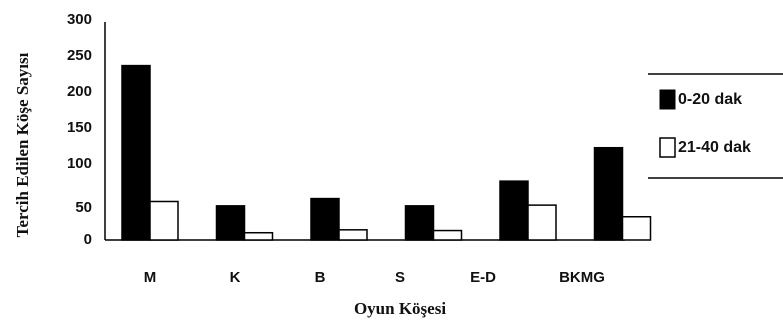 Image resolution: width=783 pixels, height=324 pixels. What do you see at coordinates (715, 126) in the screenshot?
I see `legend: 0-20 dak 21-40 dak` at bounding box center [715, 126].